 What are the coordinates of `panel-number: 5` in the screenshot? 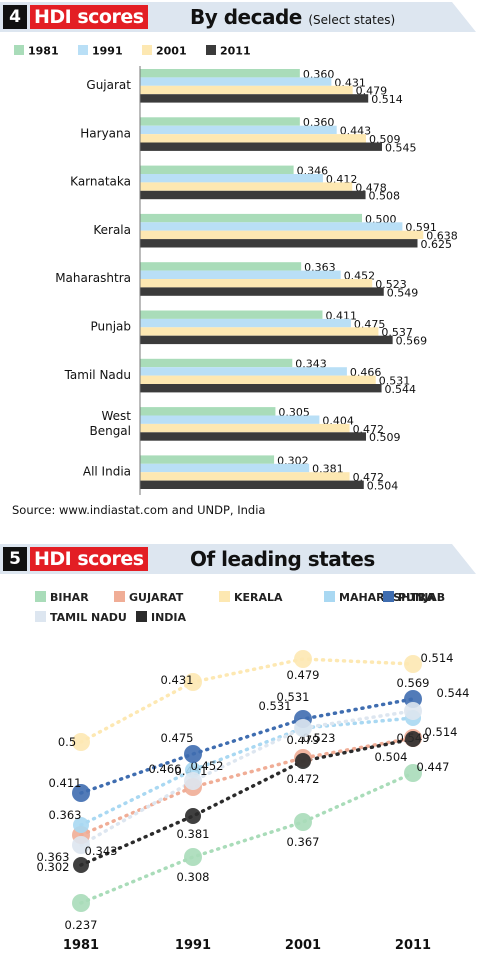 It's located at (15, 559).